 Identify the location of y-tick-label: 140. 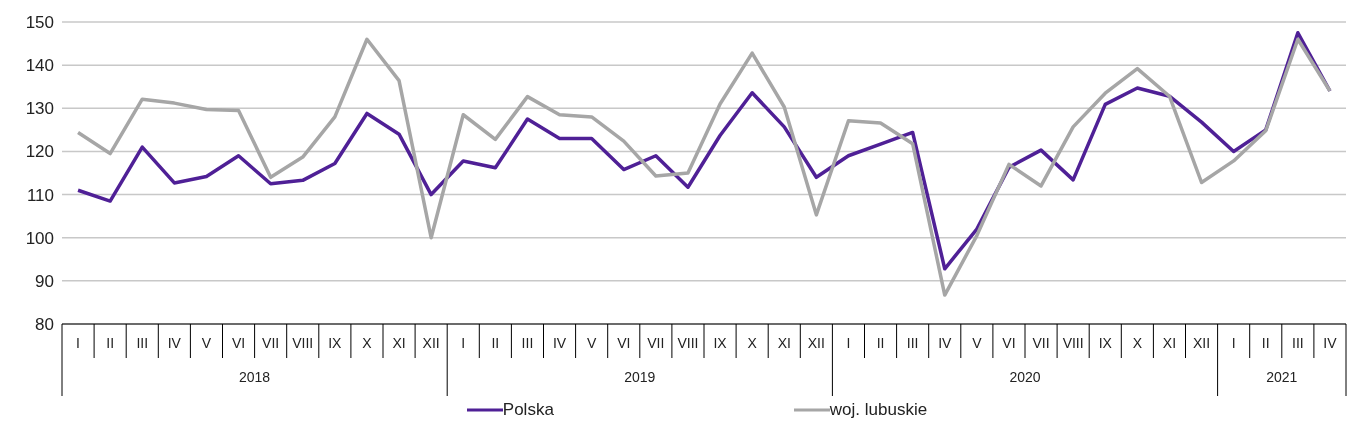
(39, 66).